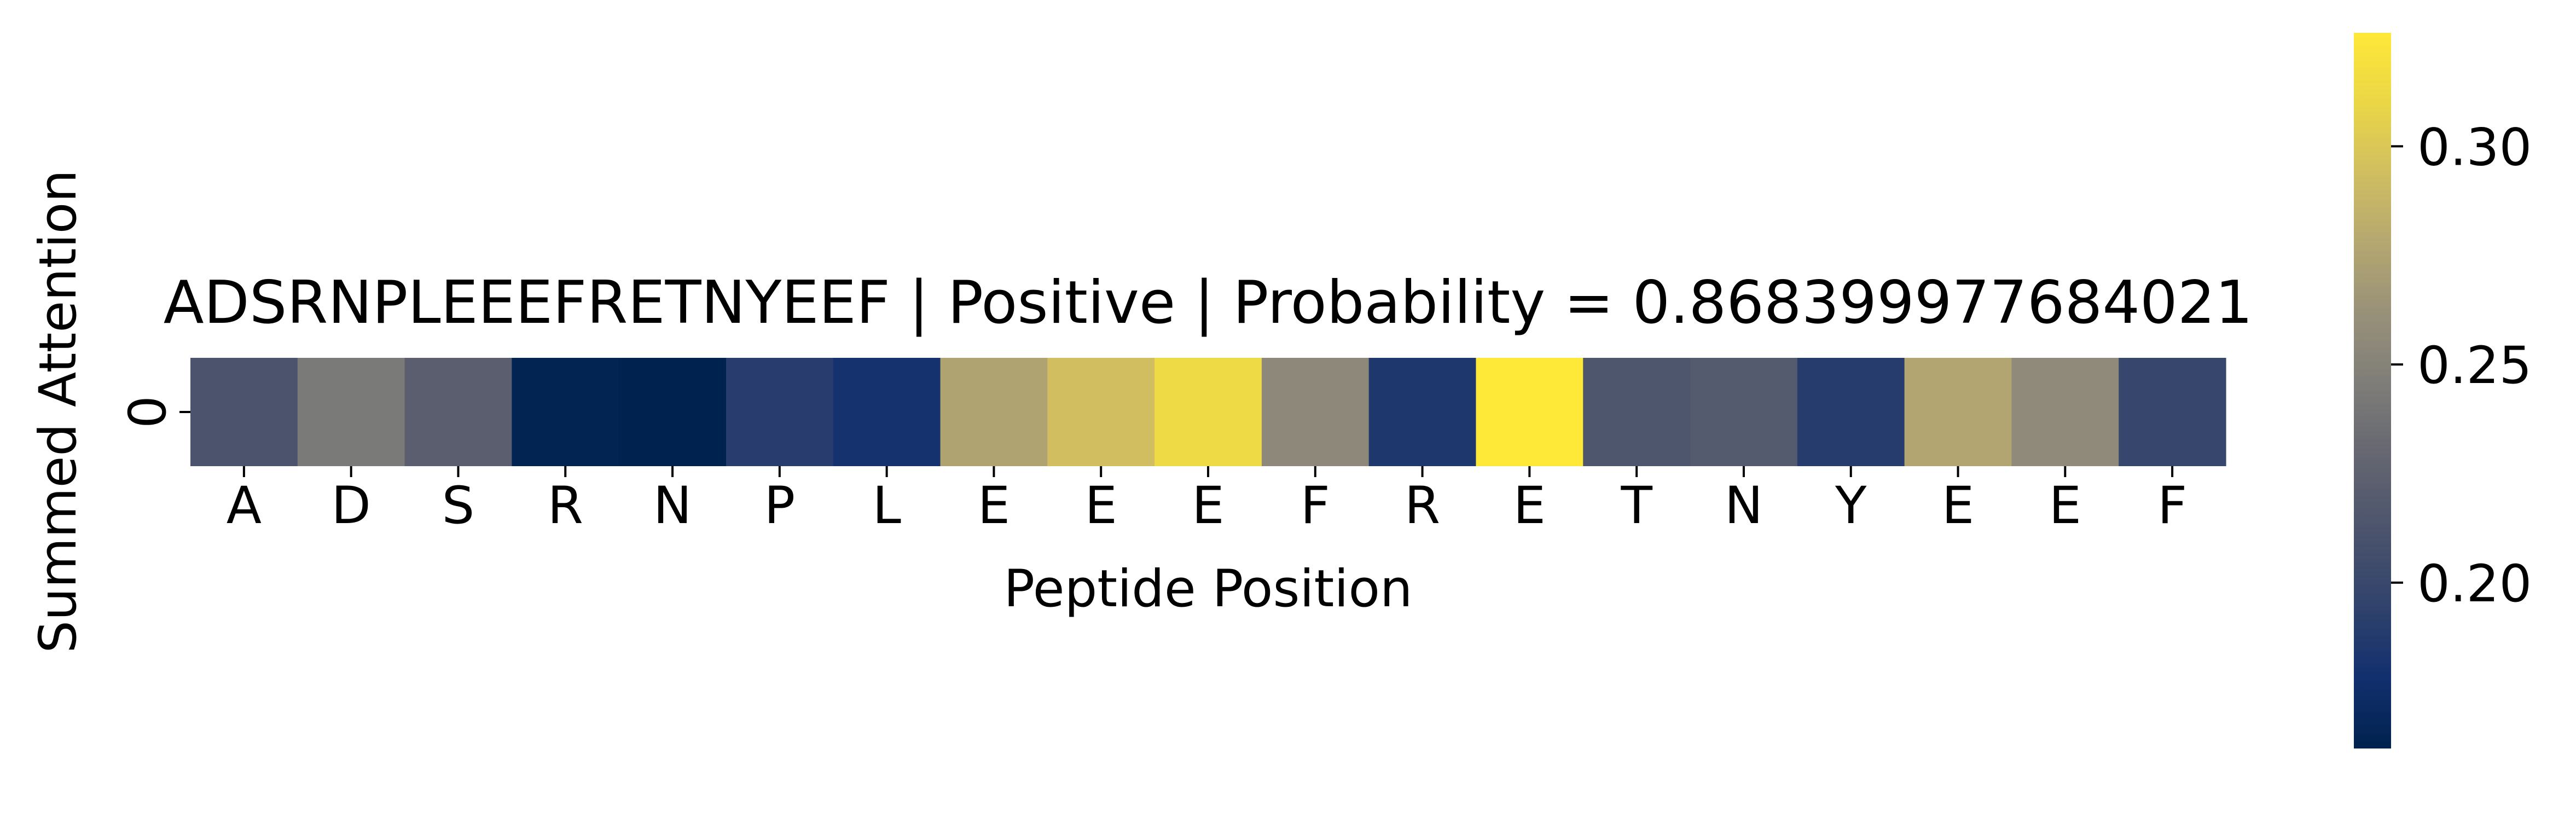 The width and height of the screenshot is (2576, 824). What do you see at coordinates (887, 506) in the screenshot?
I see `x-tick-label: L` at bounding box center [887, 506].